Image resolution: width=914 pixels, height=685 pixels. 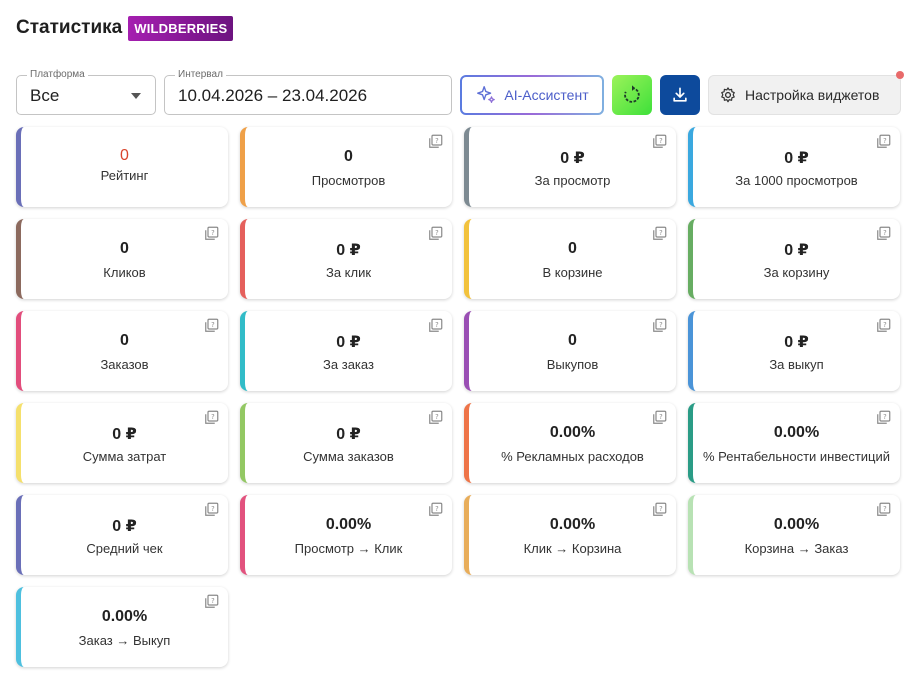 I want to click on widget-card: 0 ₽ Сумма заказов?, so click(x=346, y=443).